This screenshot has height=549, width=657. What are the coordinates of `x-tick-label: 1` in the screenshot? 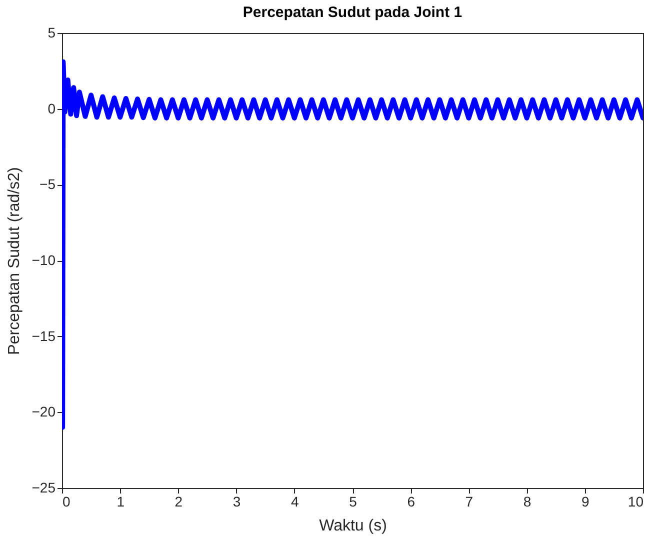 It's located at (120, 502).